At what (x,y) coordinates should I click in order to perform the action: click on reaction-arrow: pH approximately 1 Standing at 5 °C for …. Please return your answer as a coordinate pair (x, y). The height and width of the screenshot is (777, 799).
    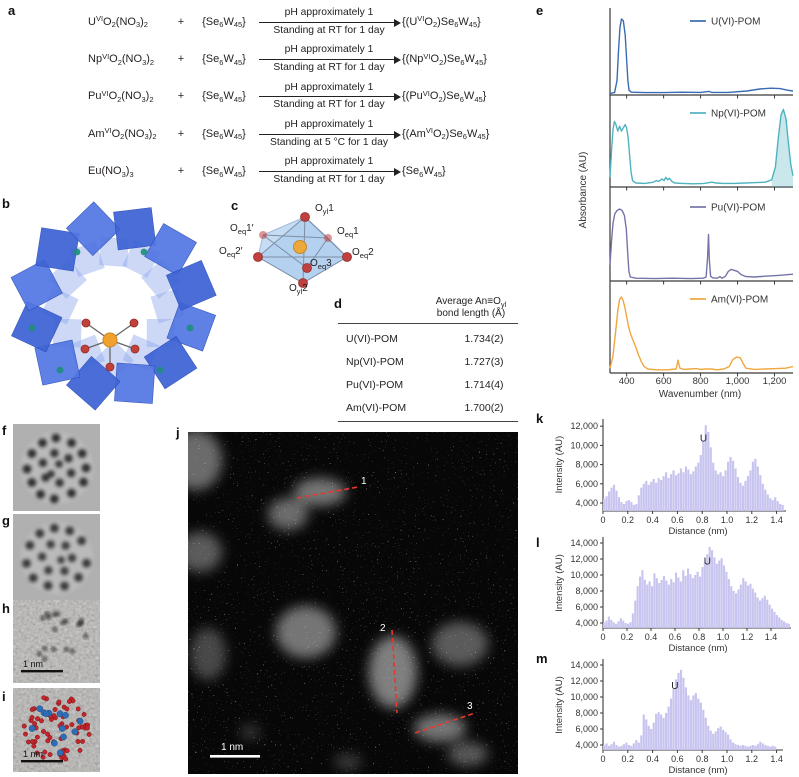
    Looking at the image, I should click on (330, 134).